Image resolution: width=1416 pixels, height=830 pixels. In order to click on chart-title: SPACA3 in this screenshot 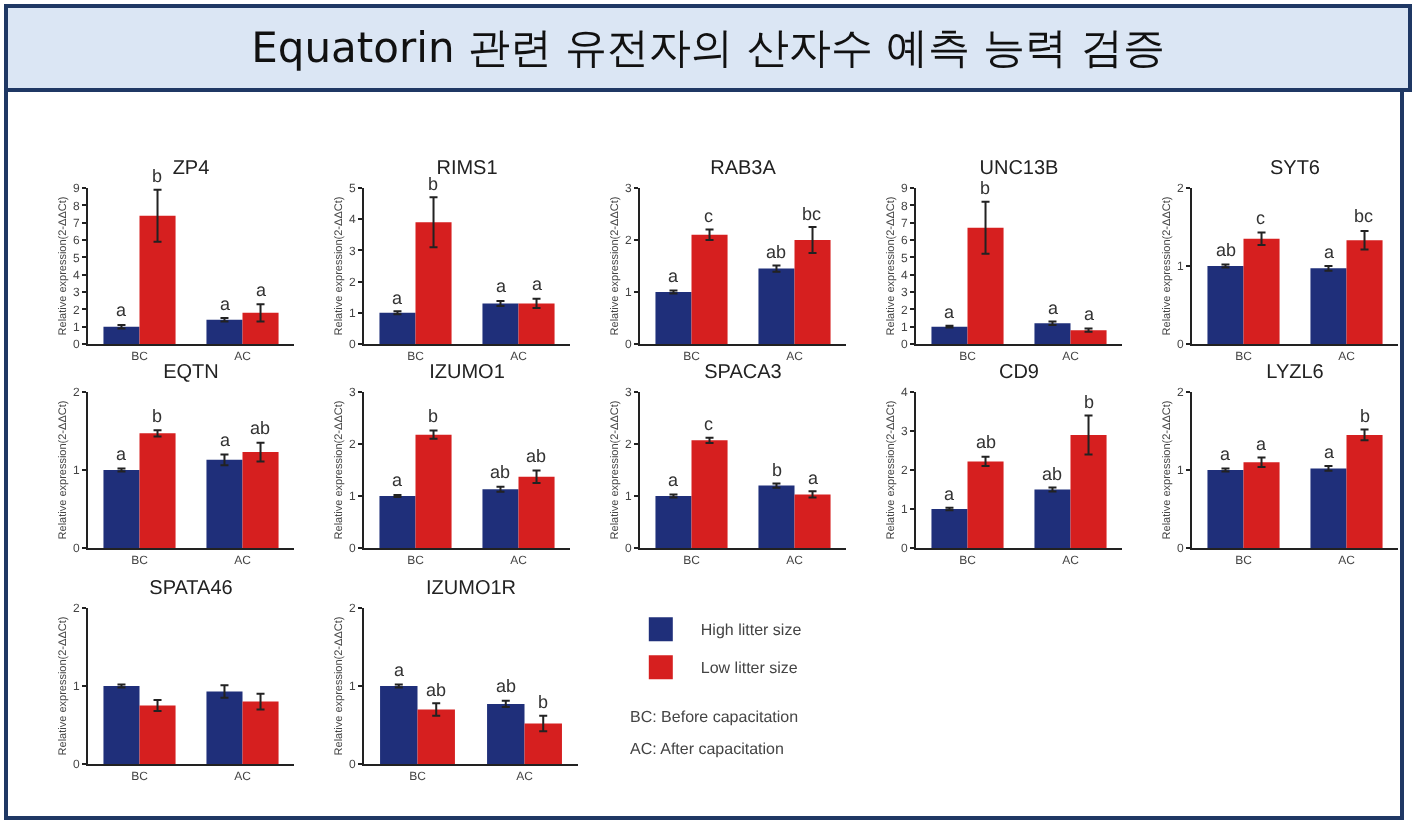, I will do `click(743, 373)`.